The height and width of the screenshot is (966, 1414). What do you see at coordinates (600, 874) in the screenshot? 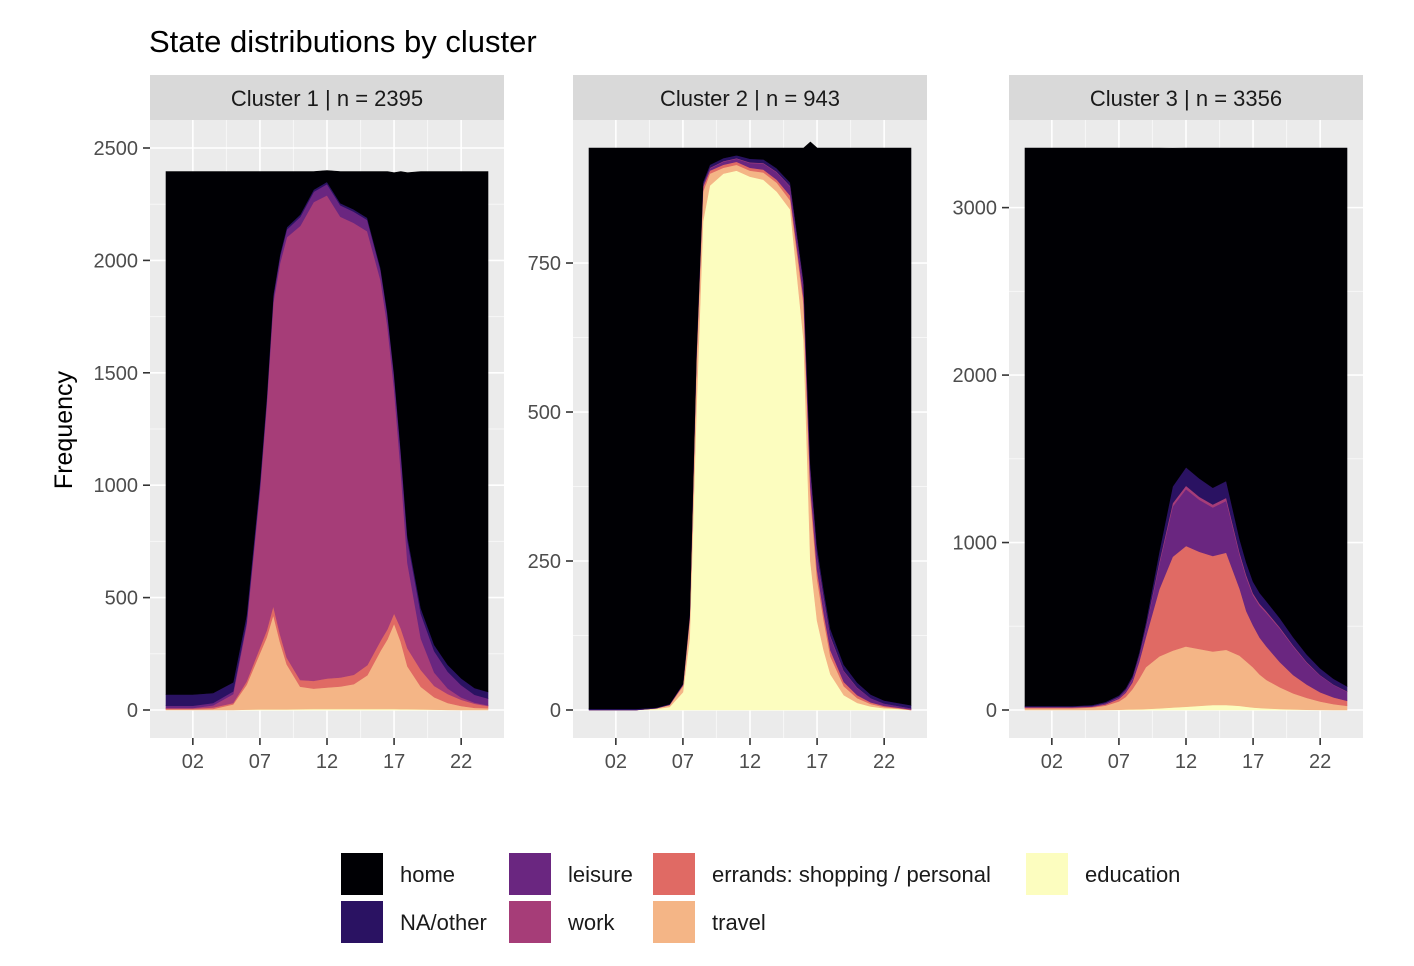
I see `legend-label-leisure: leisure` at bounding box center [600, 874].